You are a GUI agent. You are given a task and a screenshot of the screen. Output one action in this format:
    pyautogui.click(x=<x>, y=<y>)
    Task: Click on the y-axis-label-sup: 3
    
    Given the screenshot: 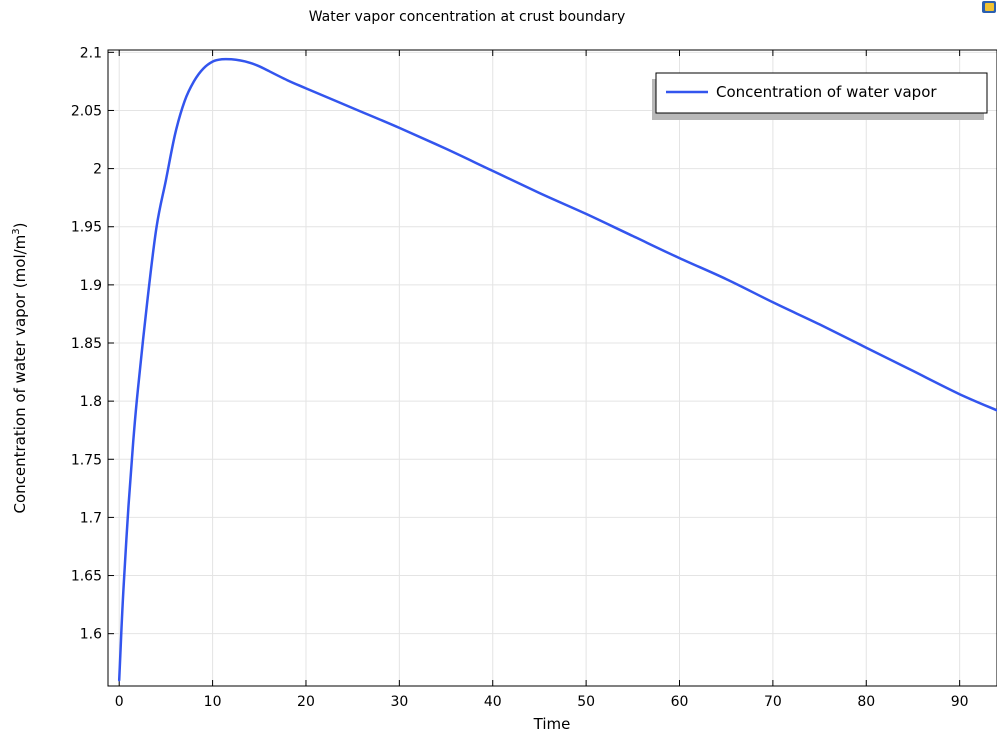 What is the action you would take?
    pyautogui.click(x=16, y=231)
    